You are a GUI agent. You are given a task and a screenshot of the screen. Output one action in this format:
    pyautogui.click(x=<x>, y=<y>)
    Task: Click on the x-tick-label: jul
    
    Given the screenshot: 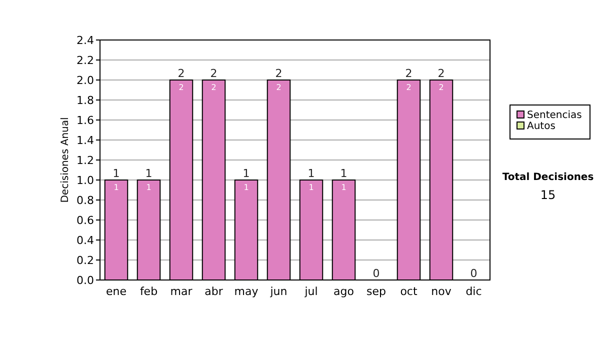 What is the action you would take?
    pyautogui.click(x=311, y=291)
    